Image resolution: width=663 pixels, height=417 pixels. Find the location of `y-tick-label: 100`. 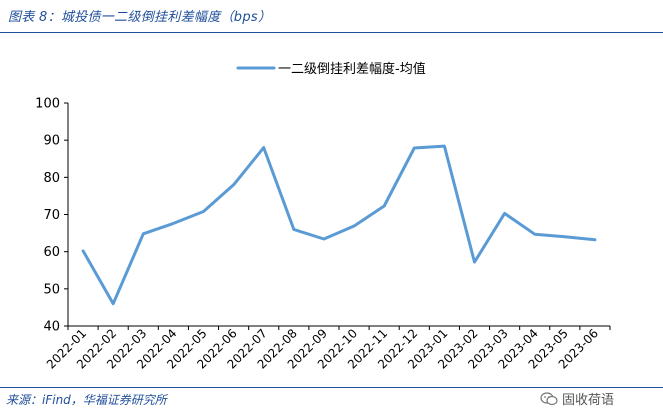

y-tick-label: 100 is located at coordinates (47, 104).